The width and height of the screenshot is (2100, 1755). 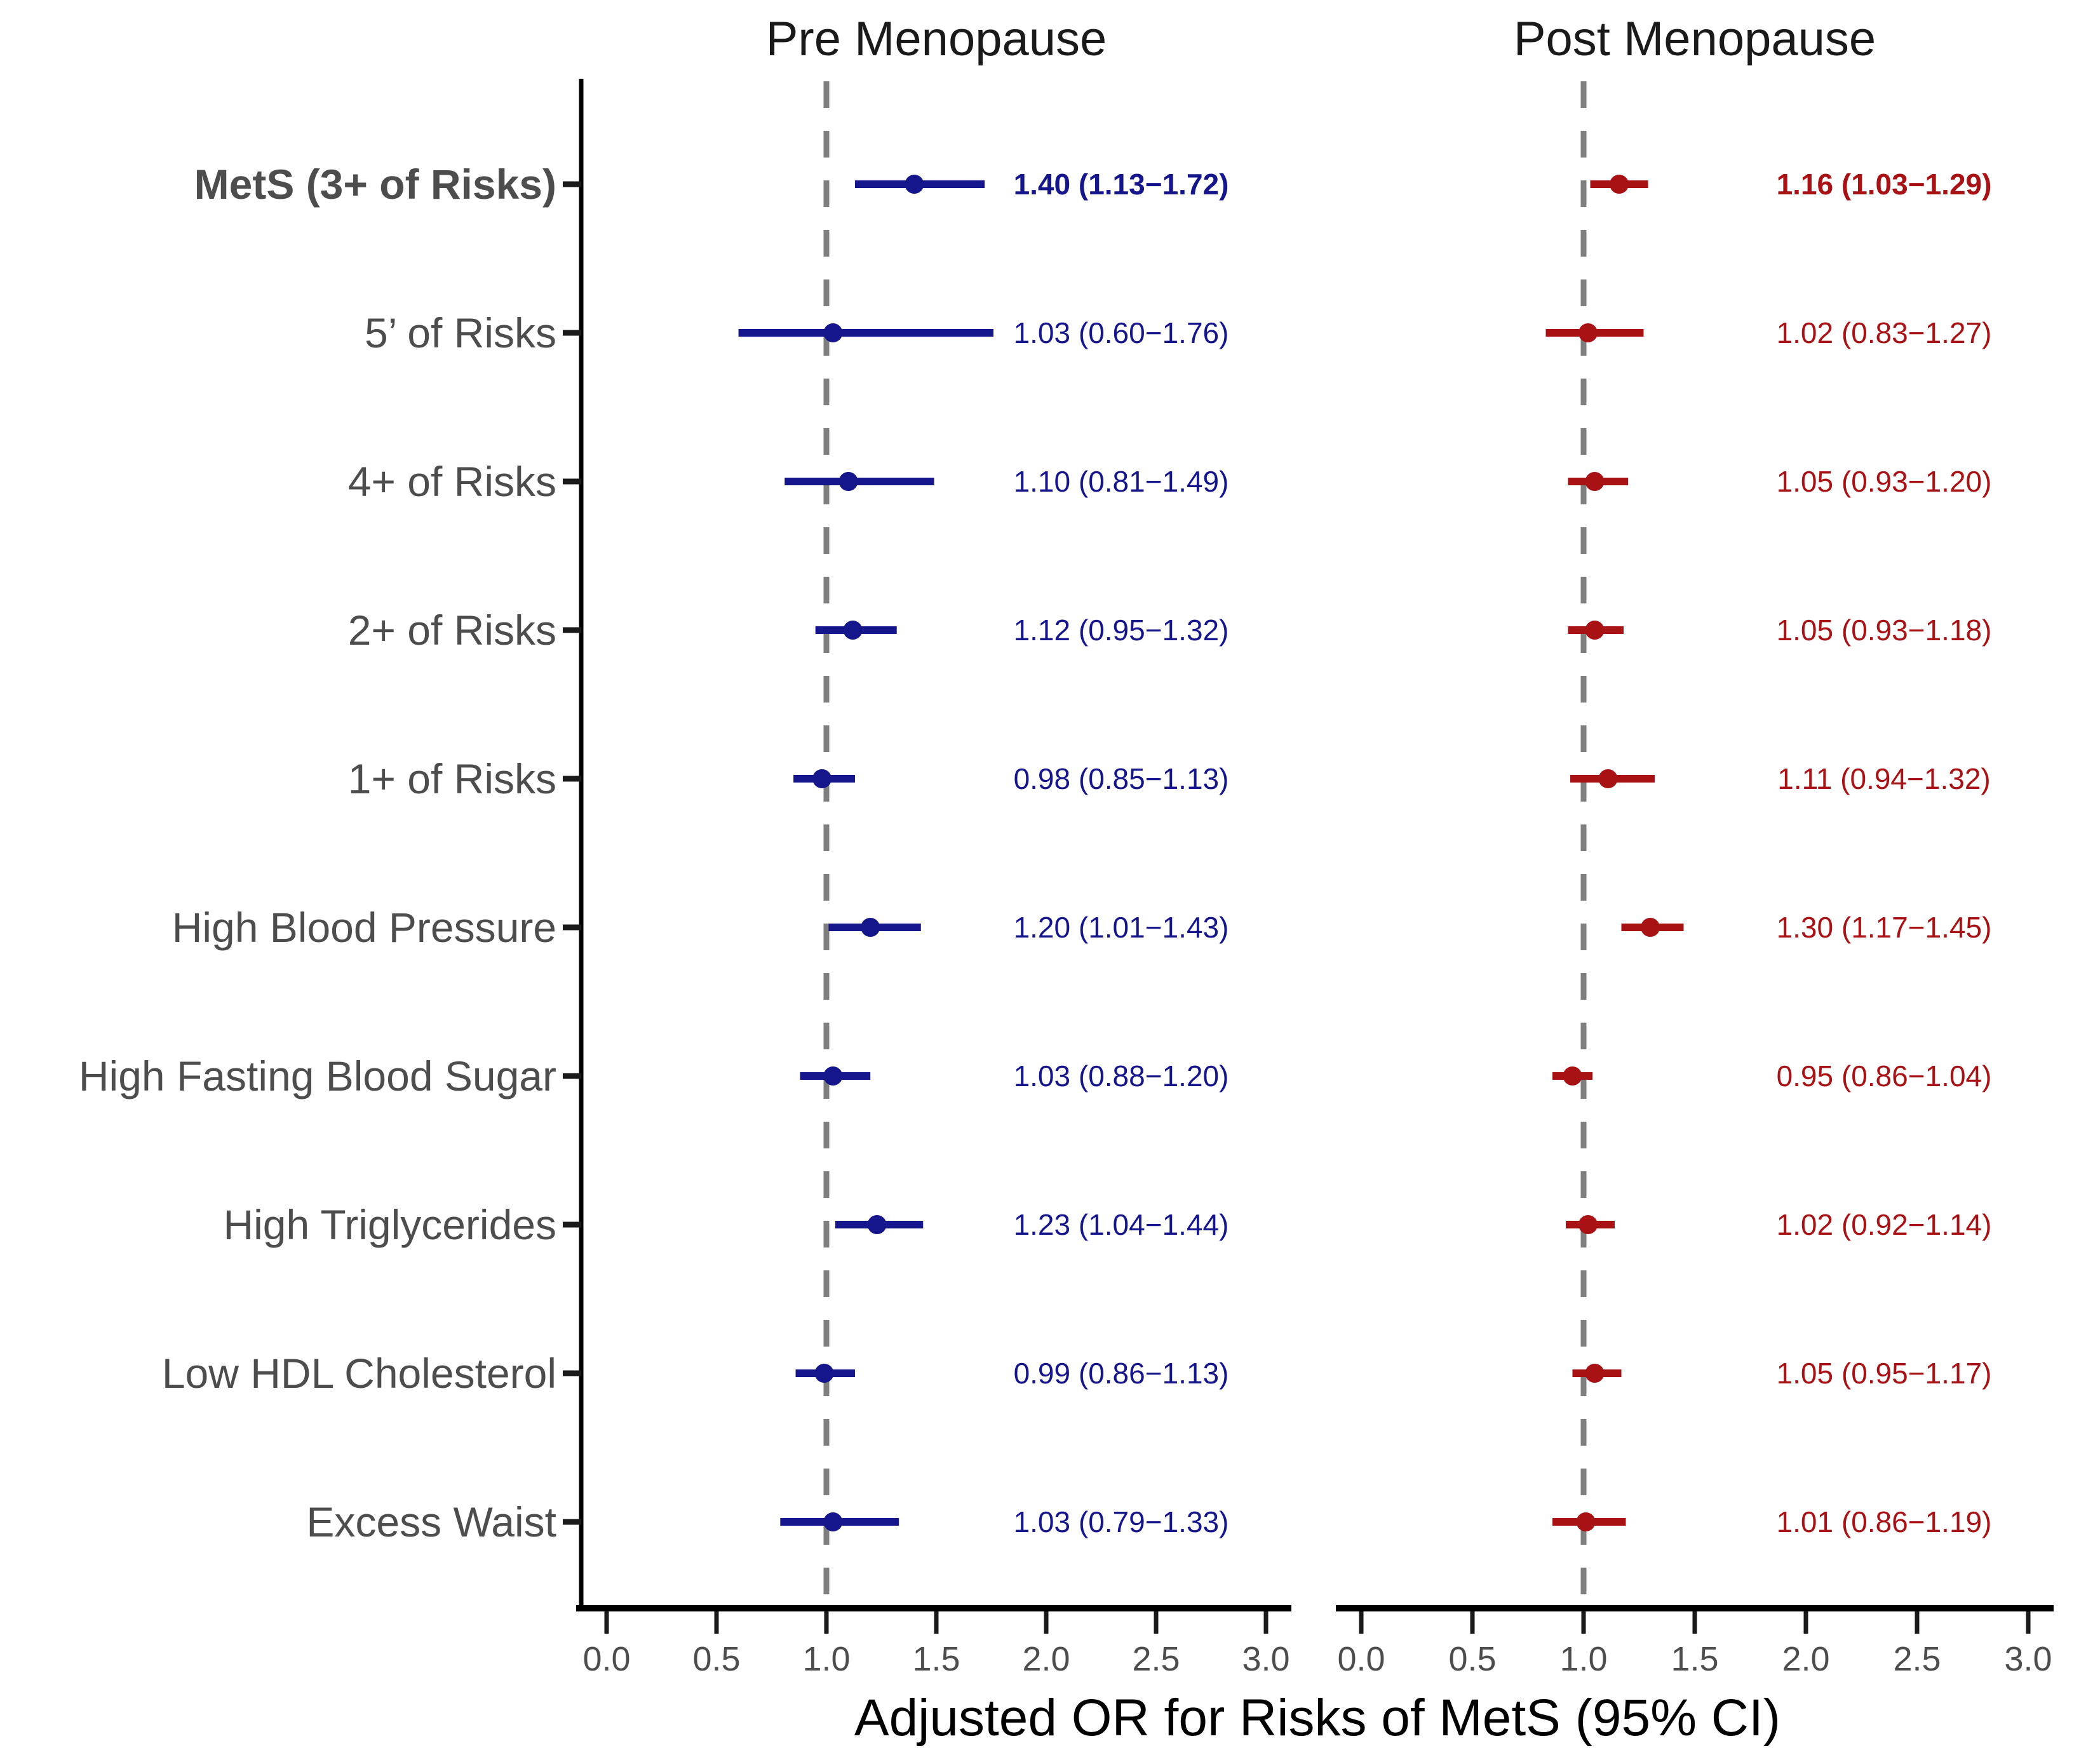 I want to click on or-ci-value-label: 1.01 (0.86−1.19), so click(x=1884, y=1521).